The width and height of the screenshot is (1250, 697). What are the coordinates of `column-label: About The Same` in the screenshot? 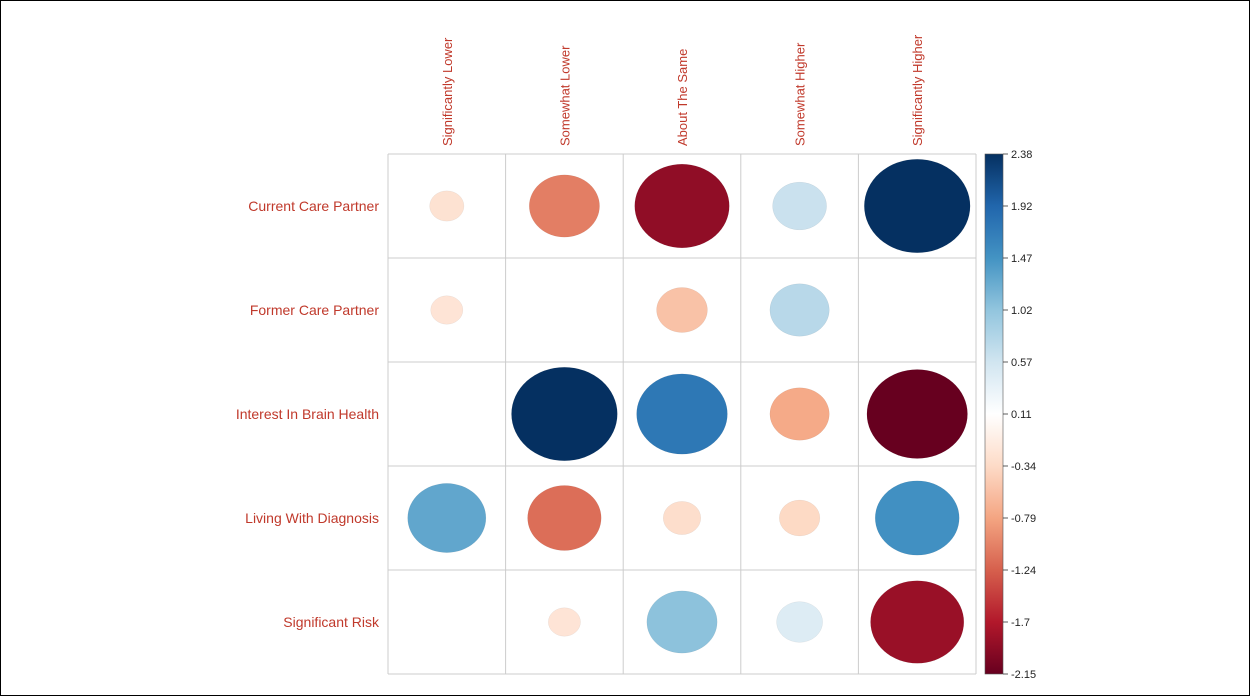 It's located at (682, 97).